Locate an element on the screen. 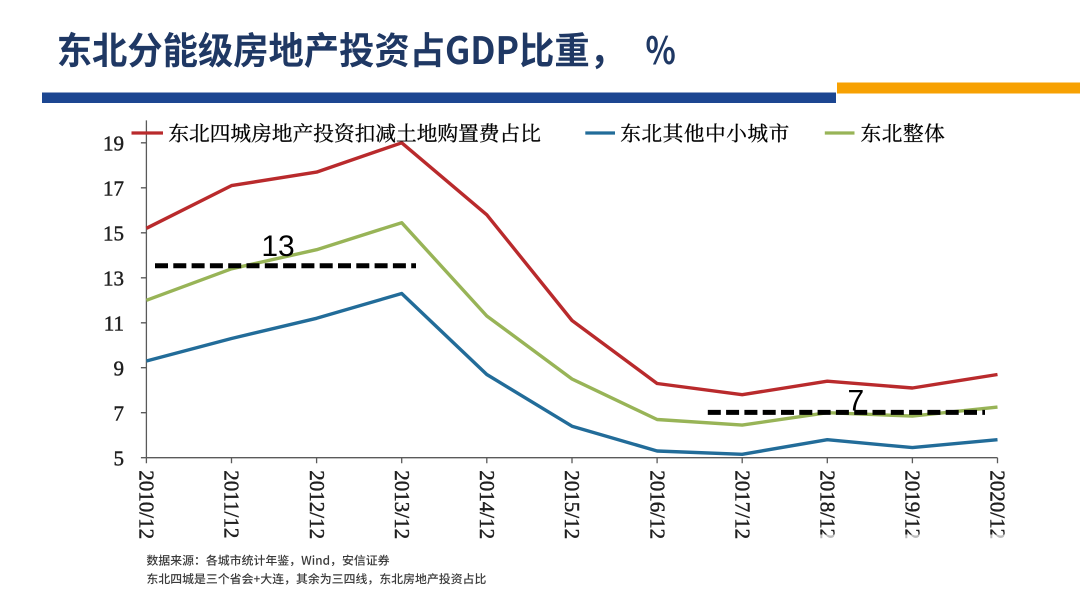 This screenshot has height=608, width=1080. svg-text: 2011/12 is located at coordinates (232, 504).